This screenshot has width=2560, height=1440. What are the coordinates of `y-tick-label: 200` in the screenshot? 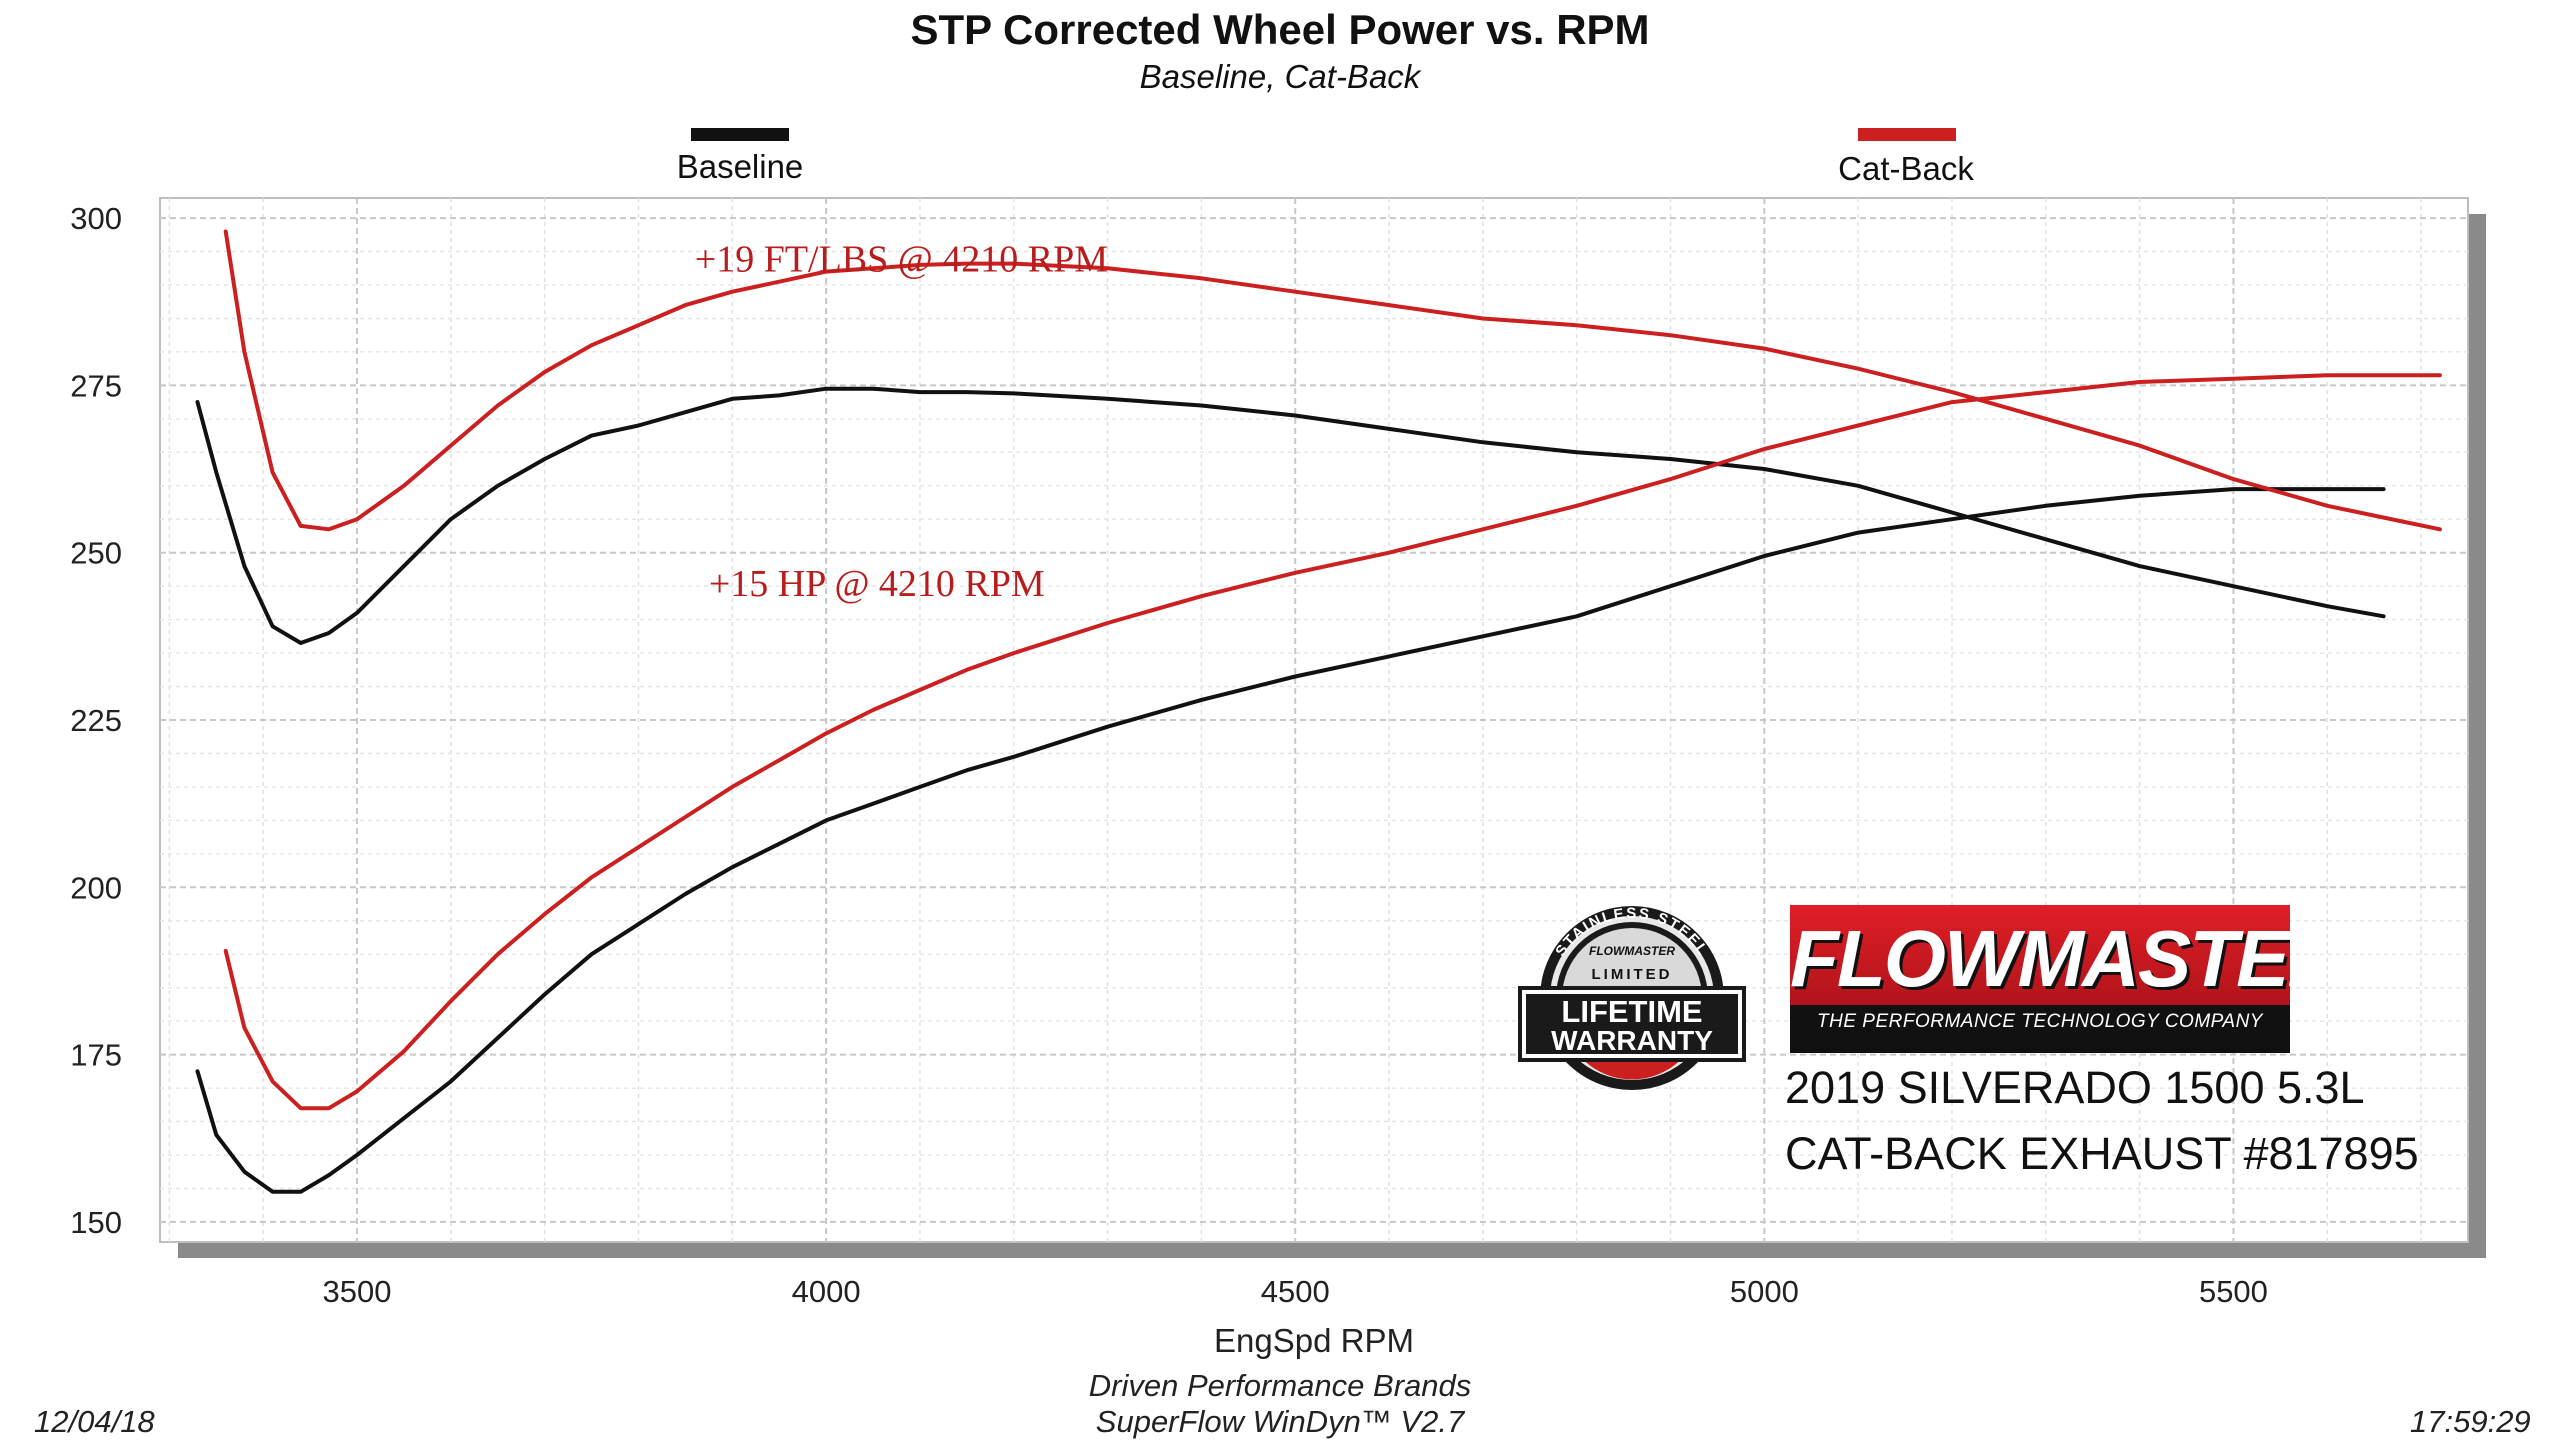 It's located at (96, 887).